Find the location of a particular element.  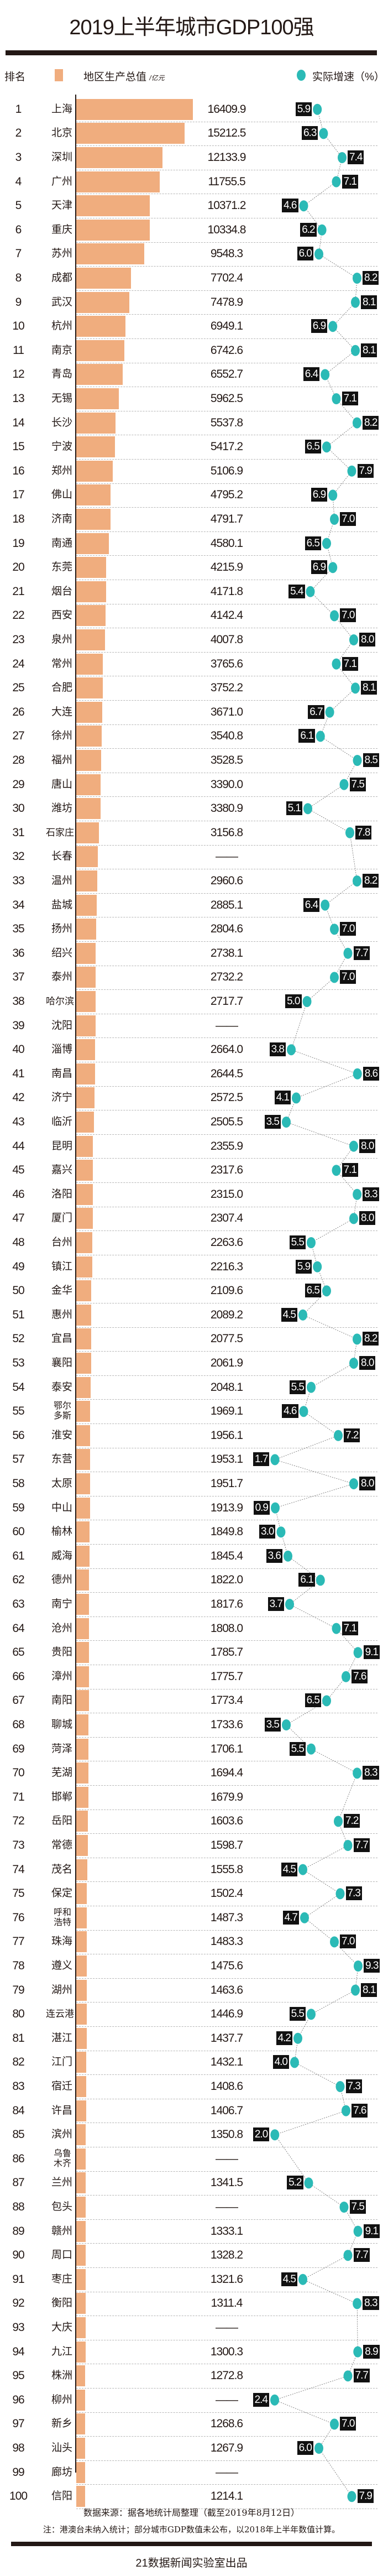

rank-label: 77 is located at coordinates (18, 1941).